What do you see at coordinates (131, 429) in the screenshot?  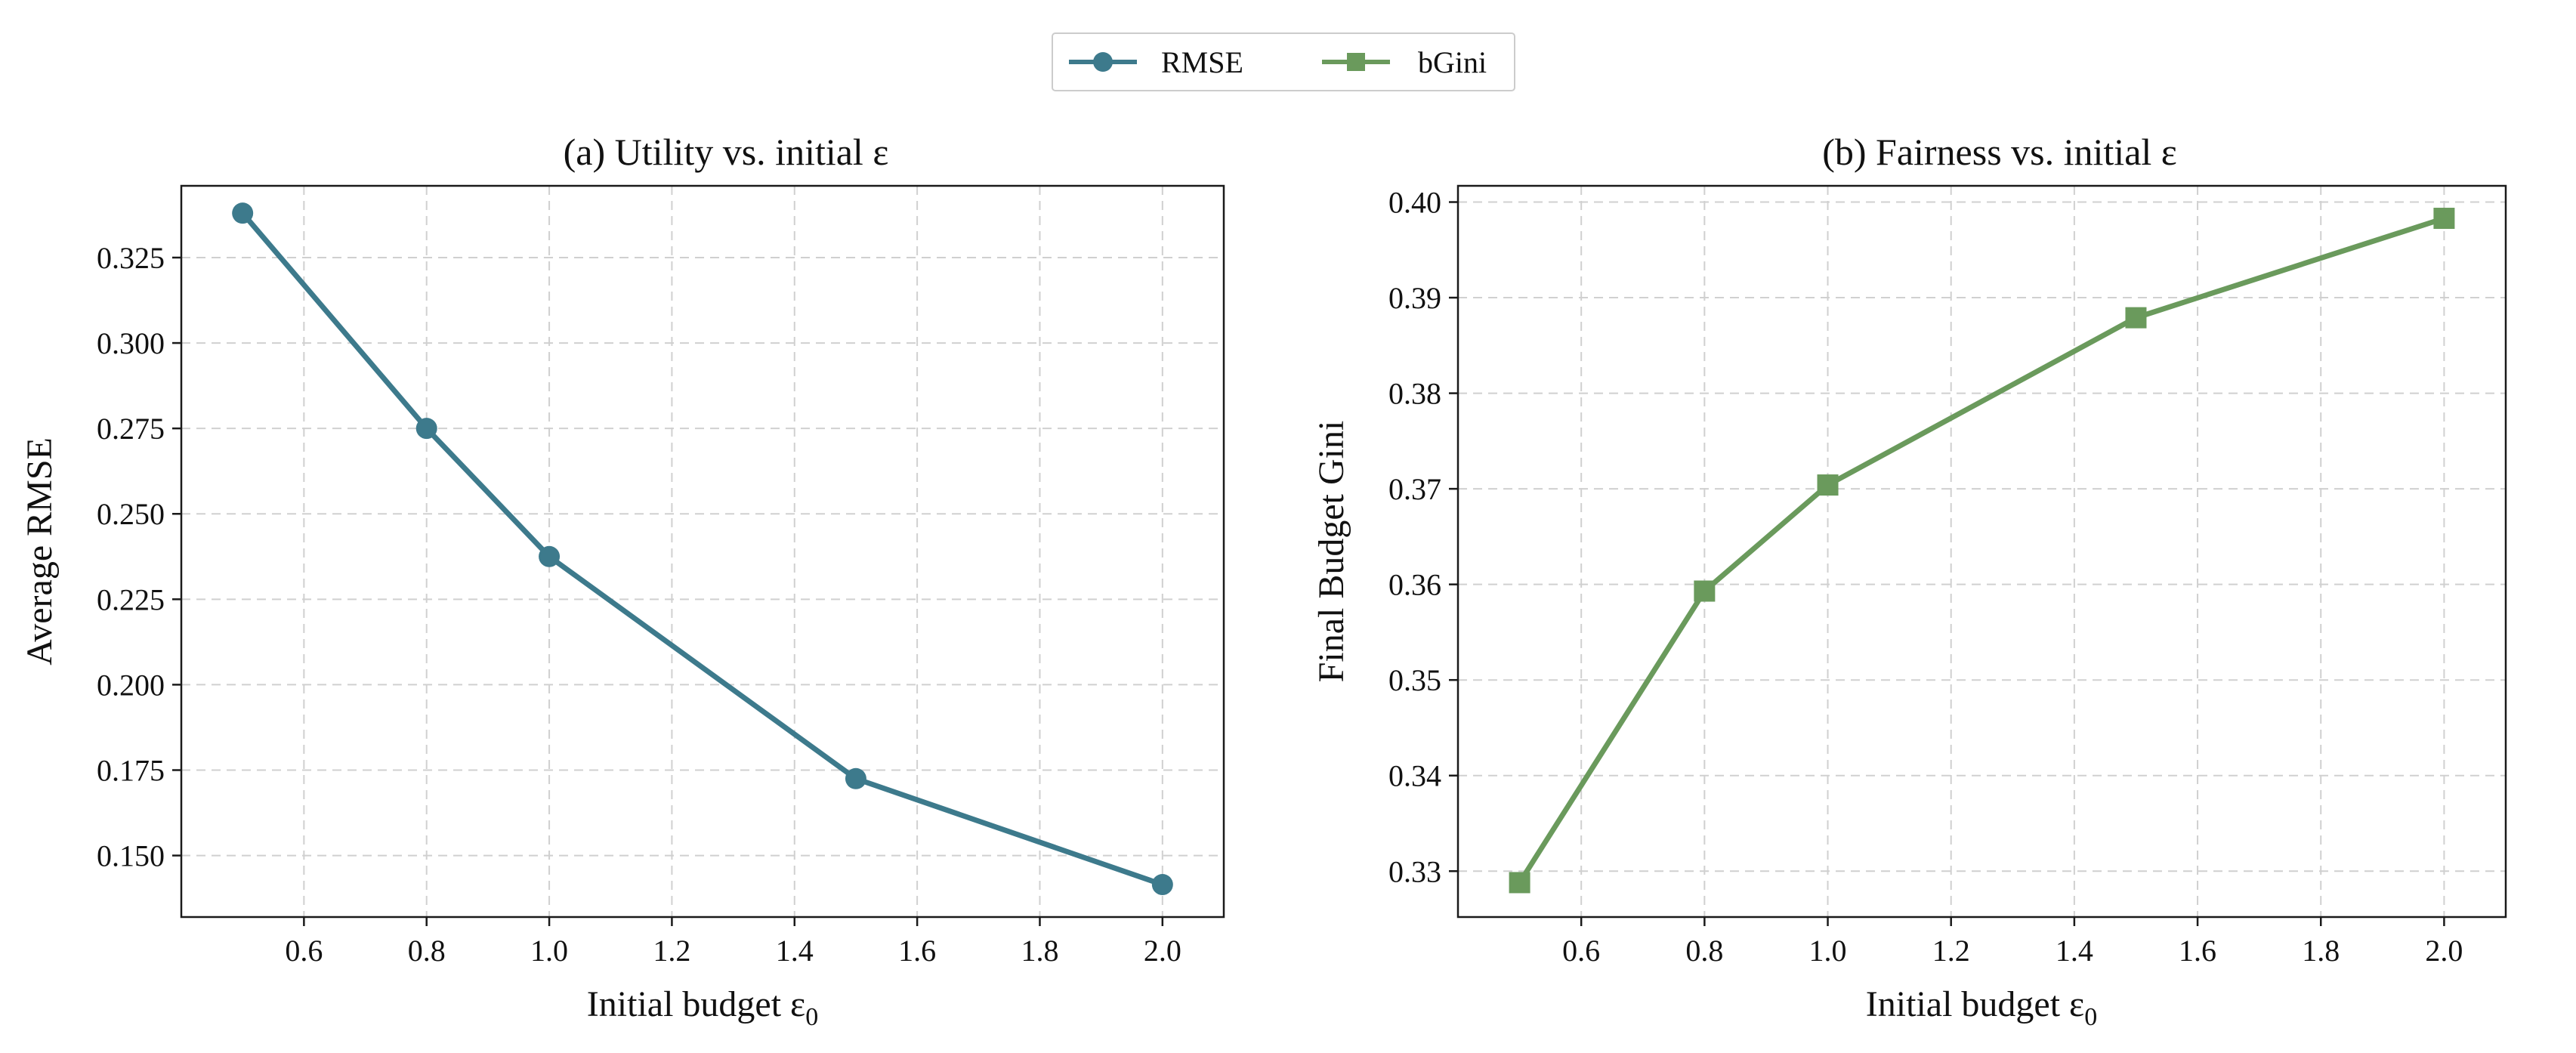 I see `y-tick-label: 0.275` at bounding box center [131, 429].